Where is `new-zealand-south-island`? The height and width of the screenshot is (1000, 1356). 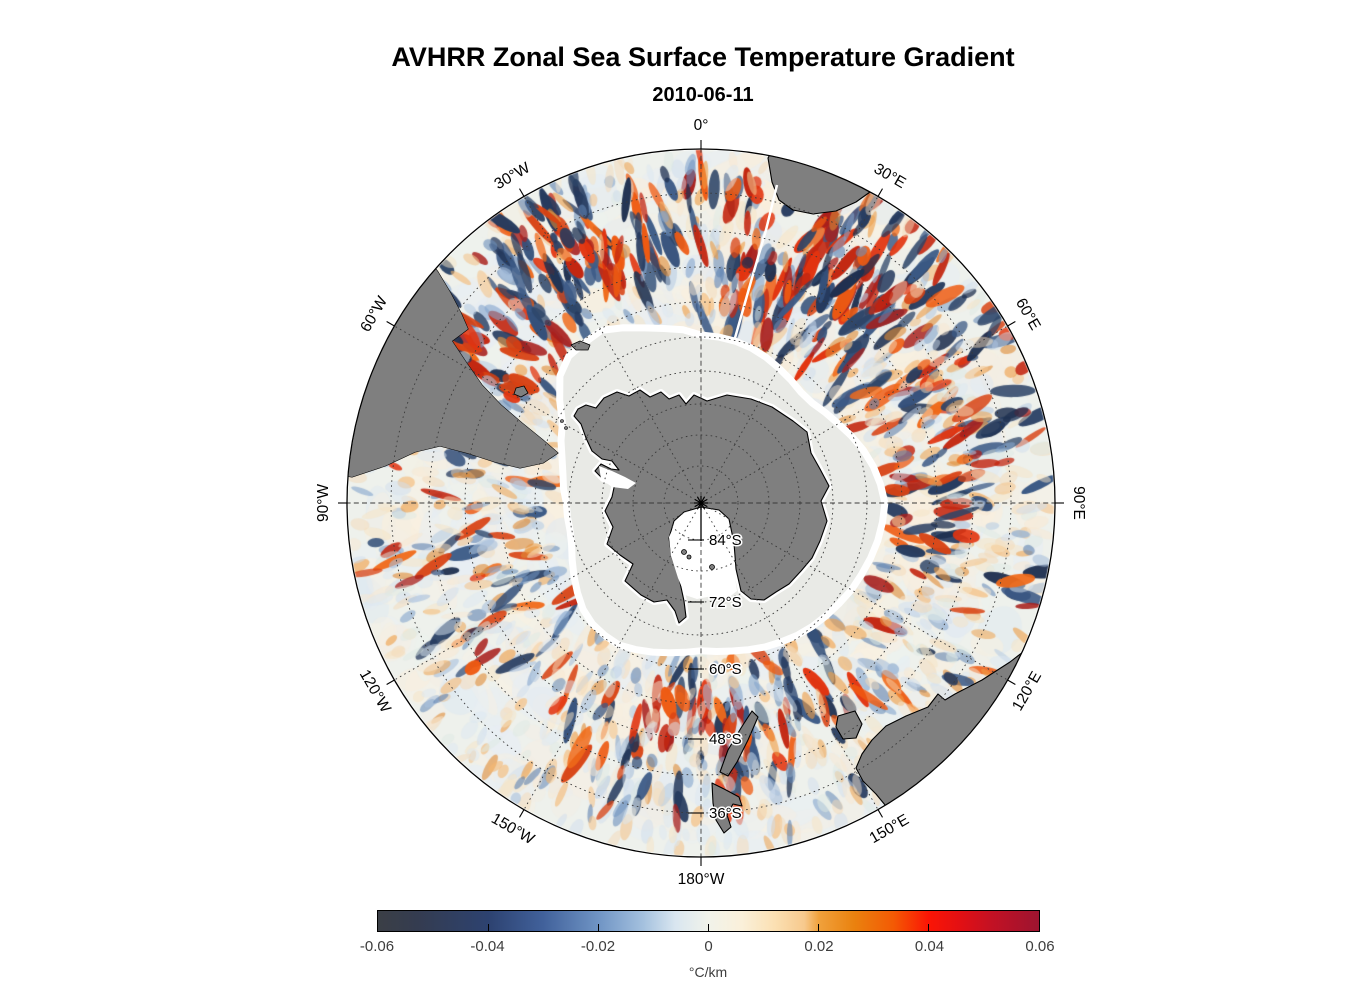 new-zealand-south-island is located at coordinates (739, 743).